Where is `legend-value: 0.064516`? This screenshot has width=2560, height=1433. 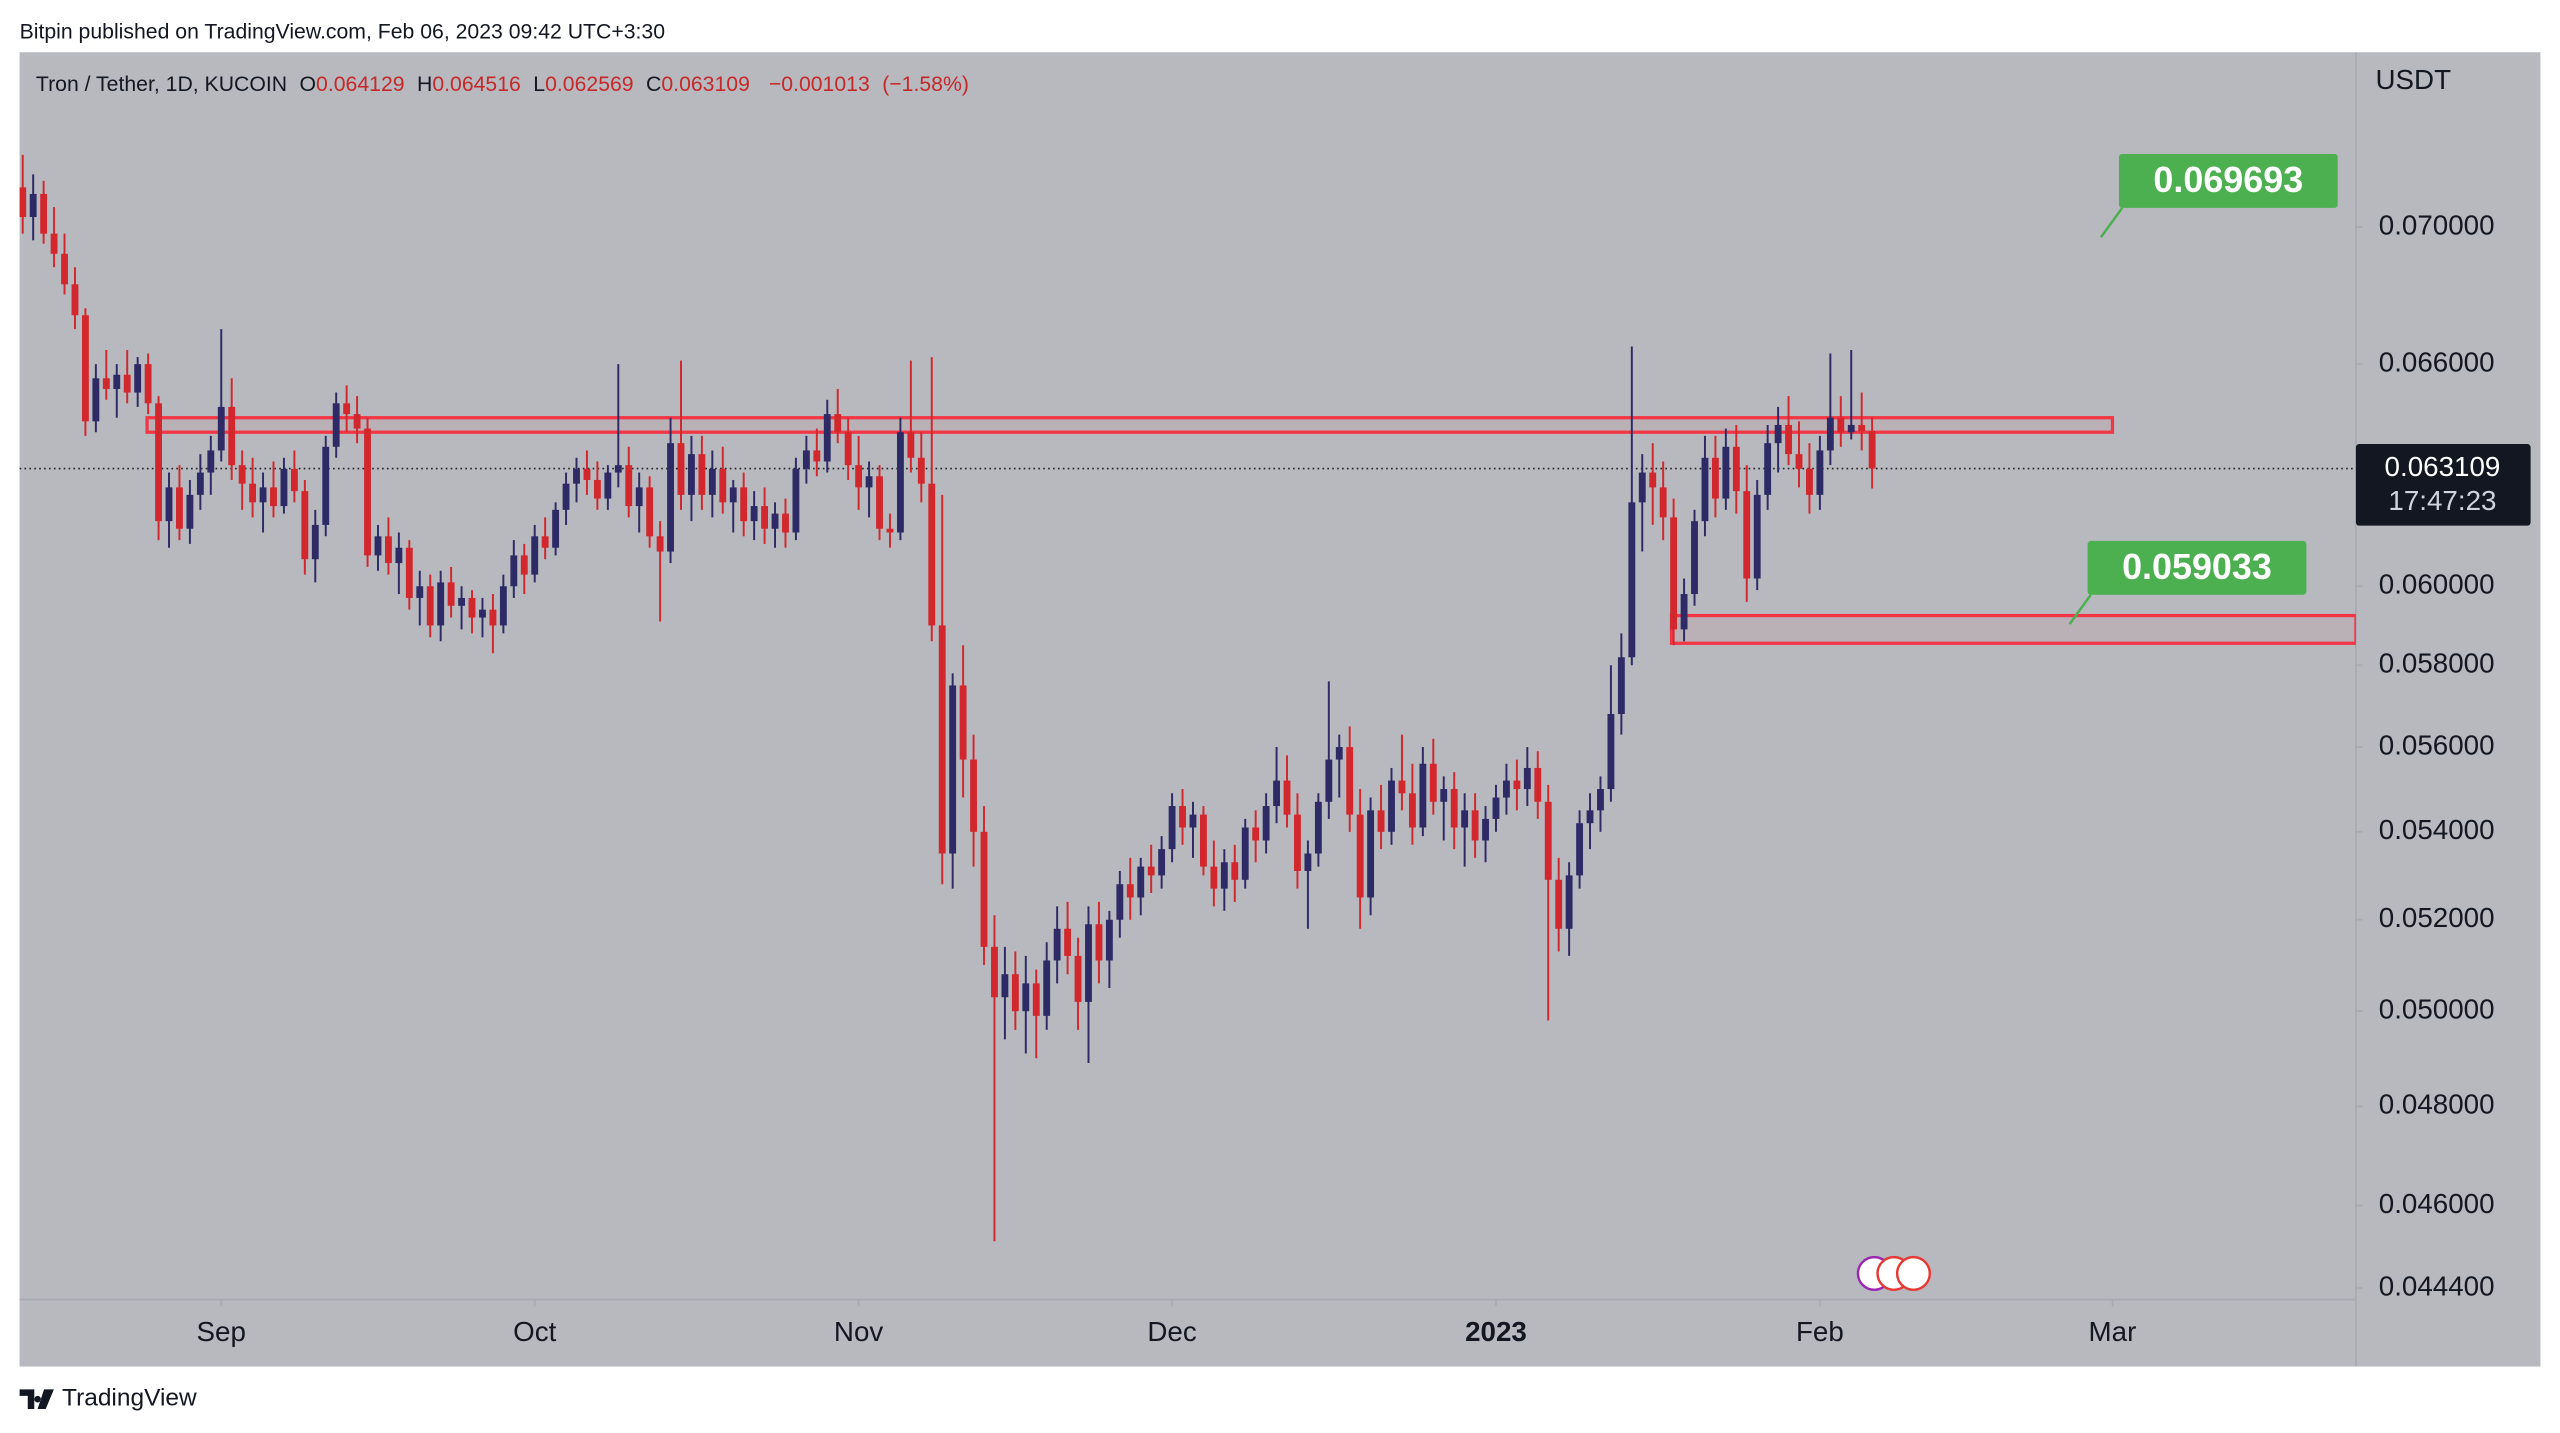
legend-value: 0.064516 is located at coordinates (476, 84).